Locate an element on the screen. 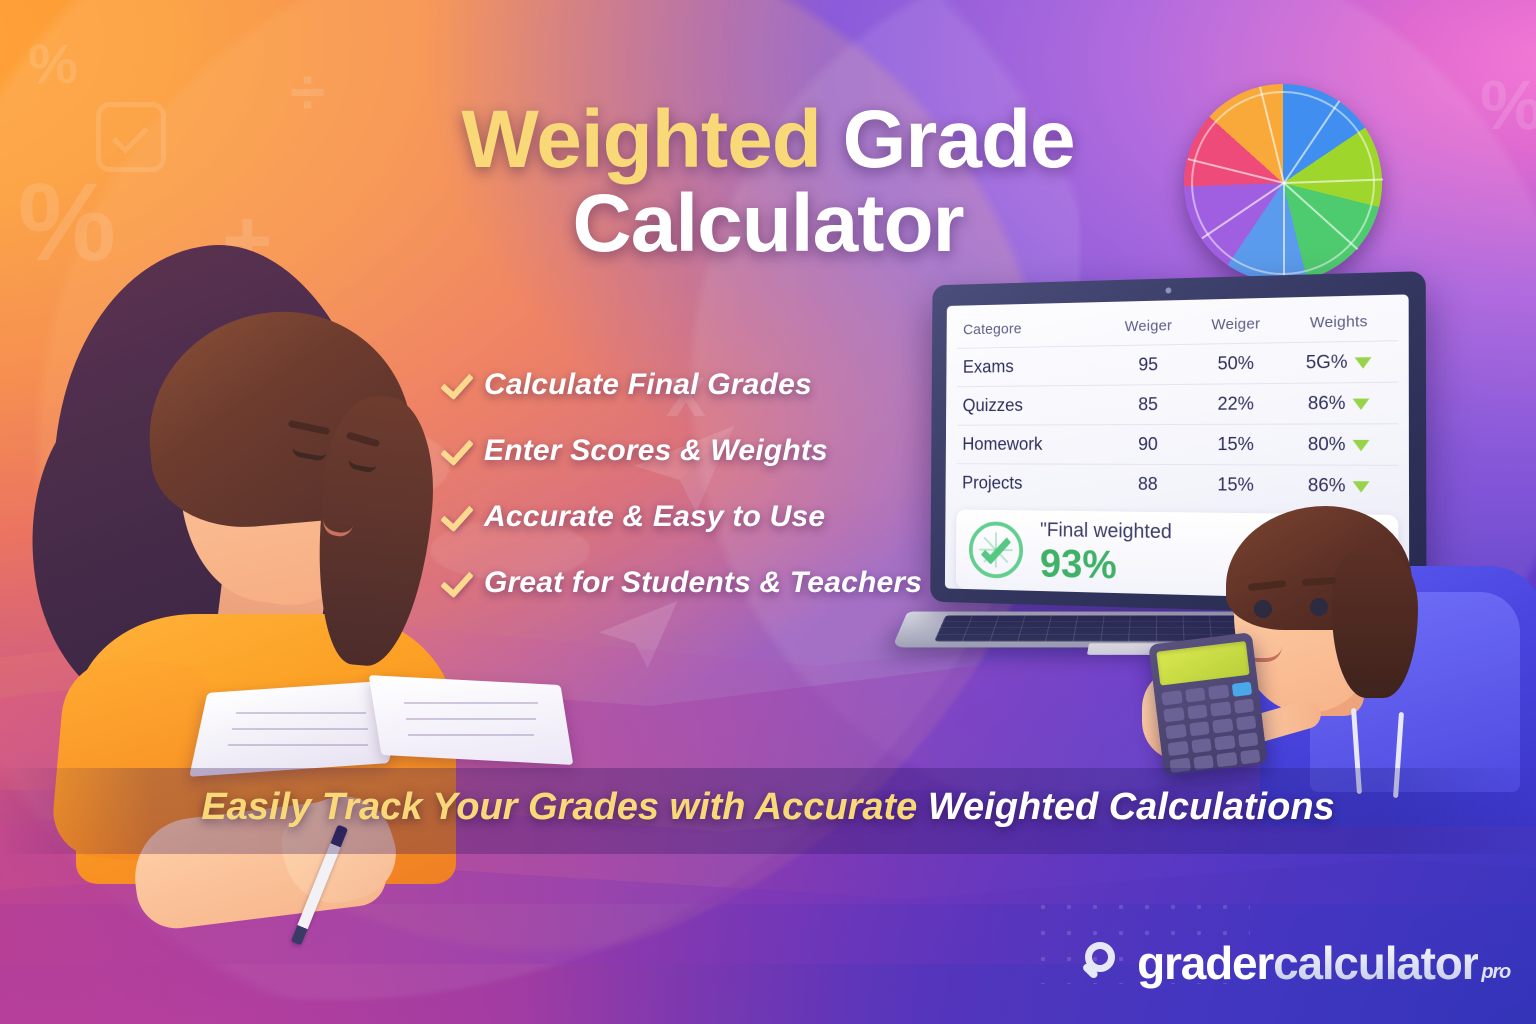 This screenshot has width=1536, height=1024. cell-category: Projects is located at coordinates (1031, 483).